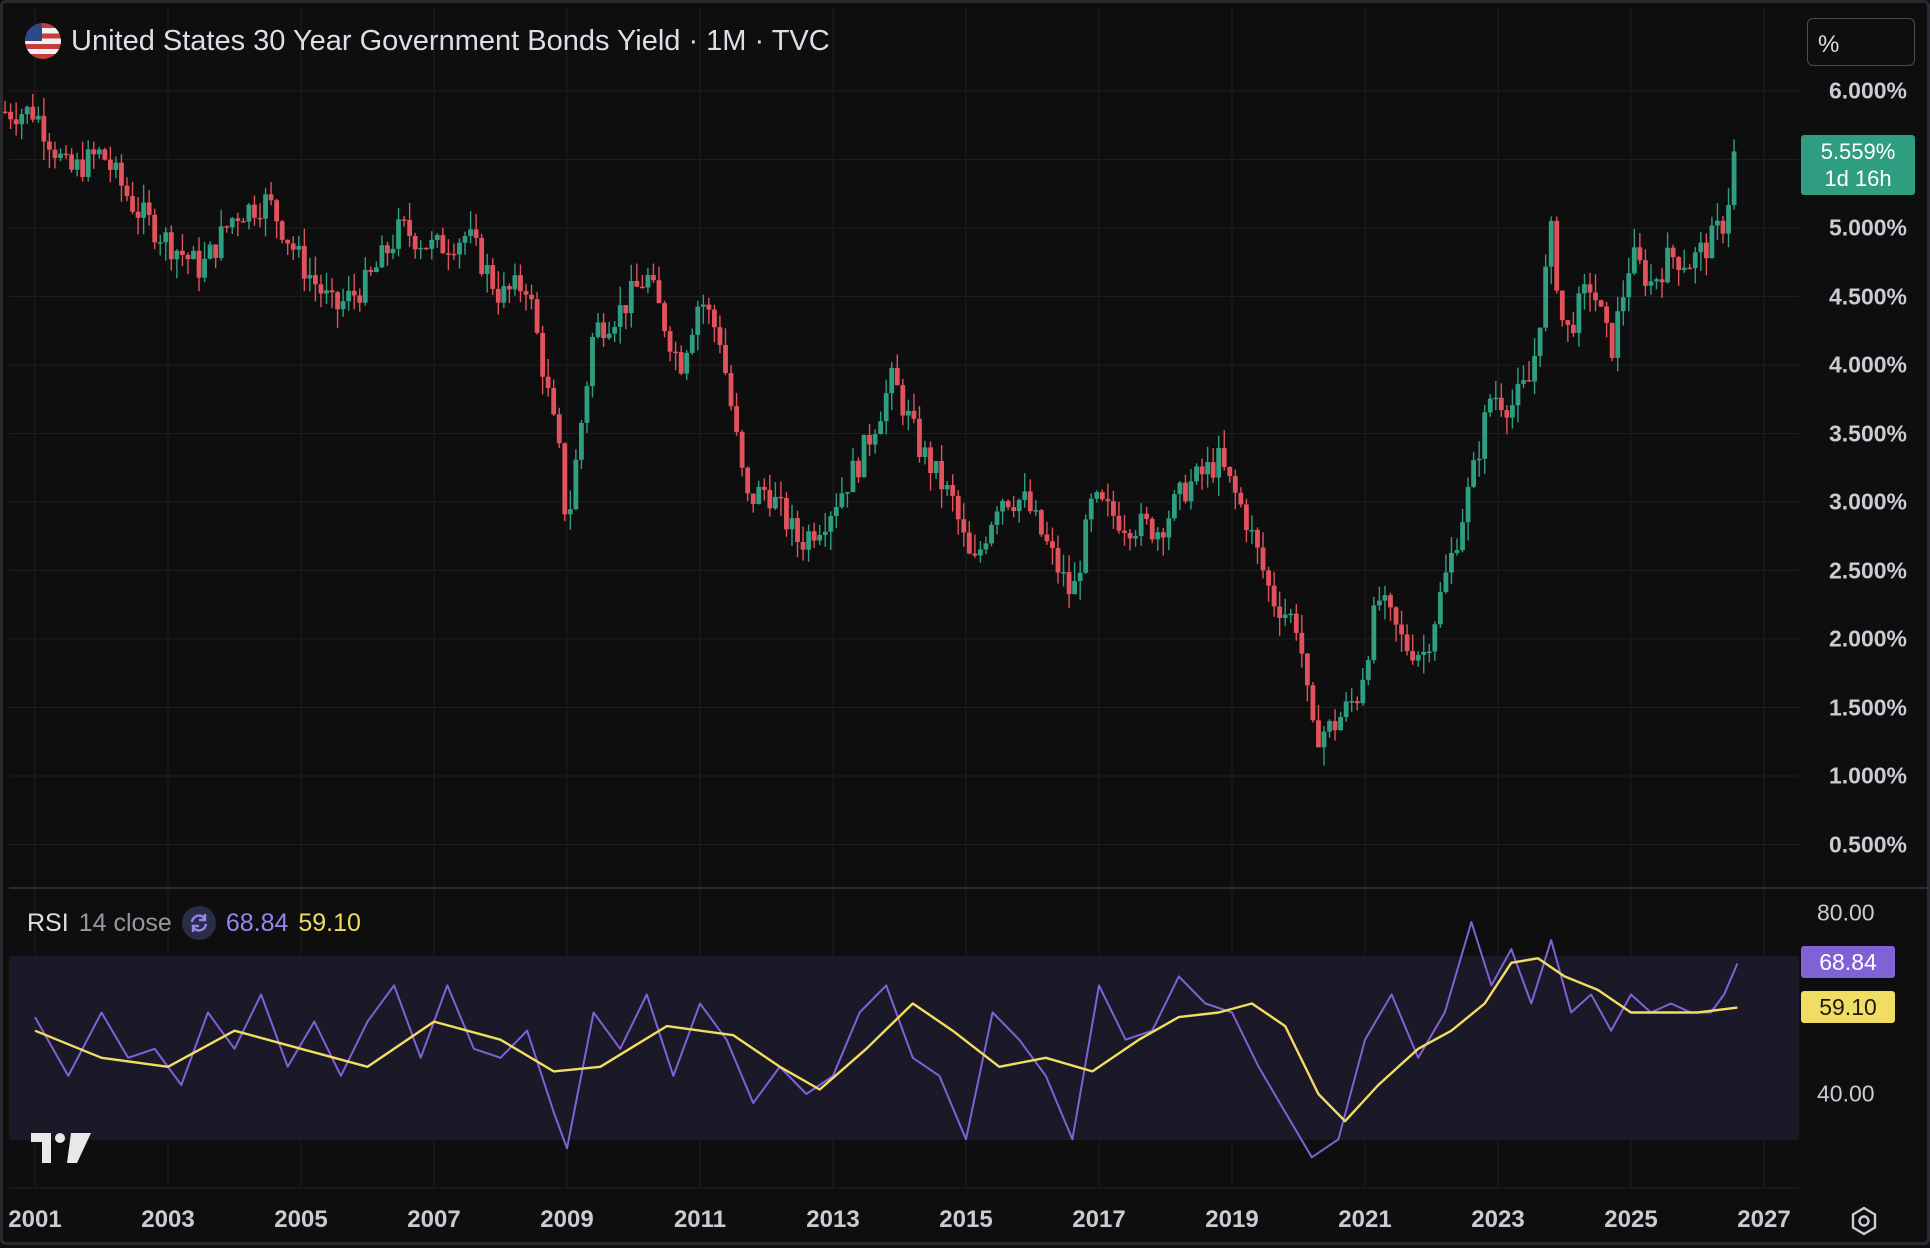  I want to click on rsi-legend: RSI 14 close 68.84 59.10, so click(194, 923).